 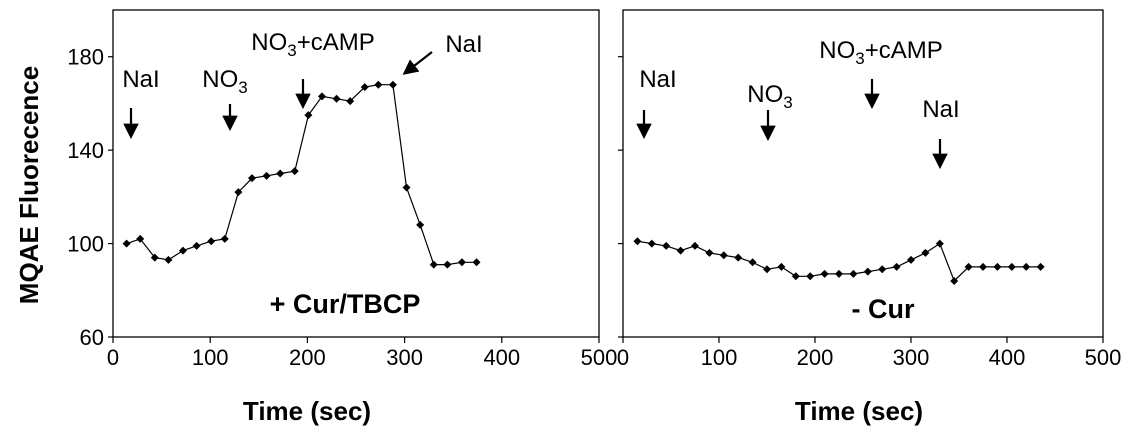 I want to click on series-line, so click(x=301, y=175).